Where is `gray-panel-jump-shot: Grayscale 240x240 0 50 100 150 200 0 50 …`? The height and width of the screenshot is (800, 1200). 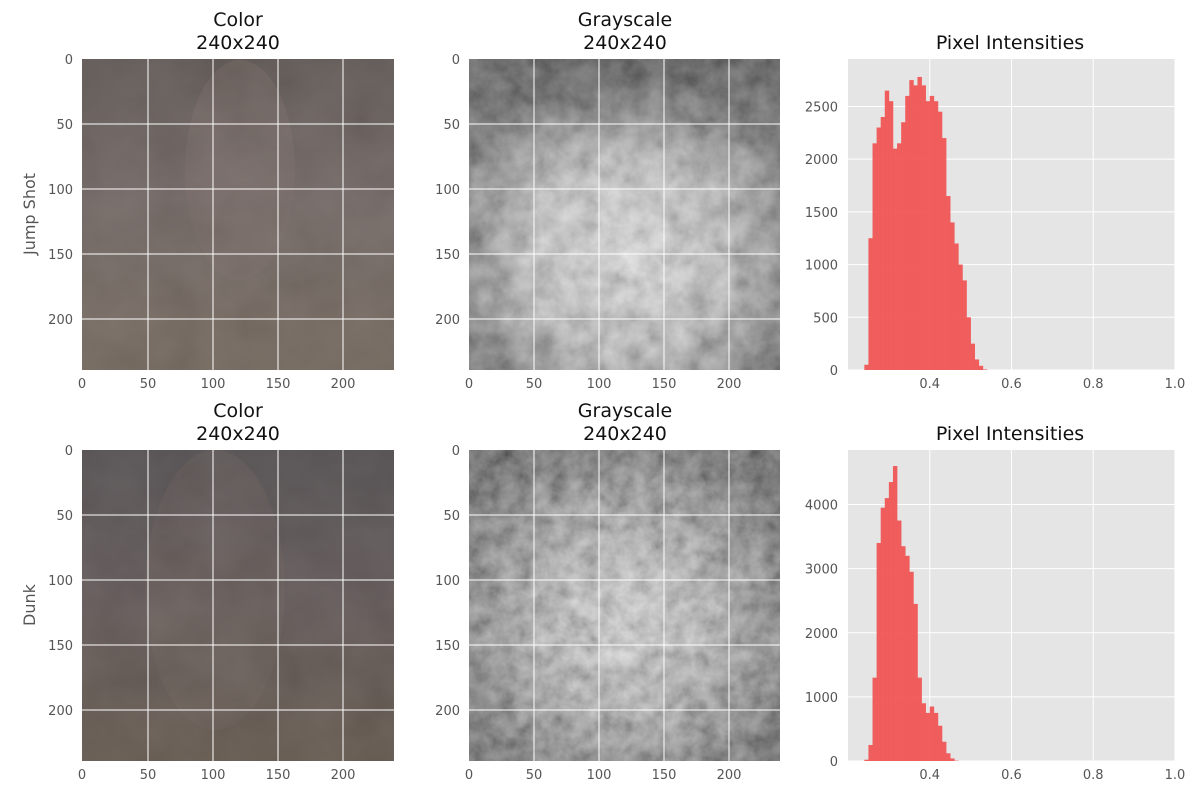 gray-panel-jump-shot: Grayscale 240x240 0 50 100 150 200 0 50 … is located at coordinates (607, 200).